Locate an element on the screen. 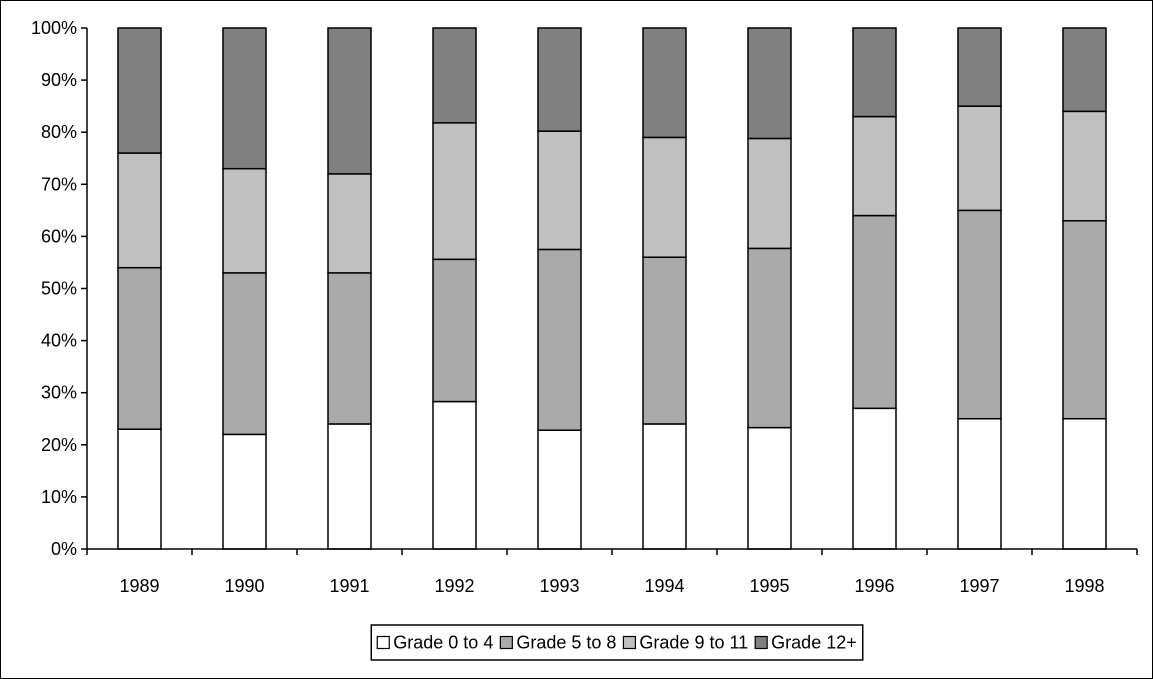 The height and width of the screenshot is (679, 1153). legend-box is located at coordinates (617, 642).